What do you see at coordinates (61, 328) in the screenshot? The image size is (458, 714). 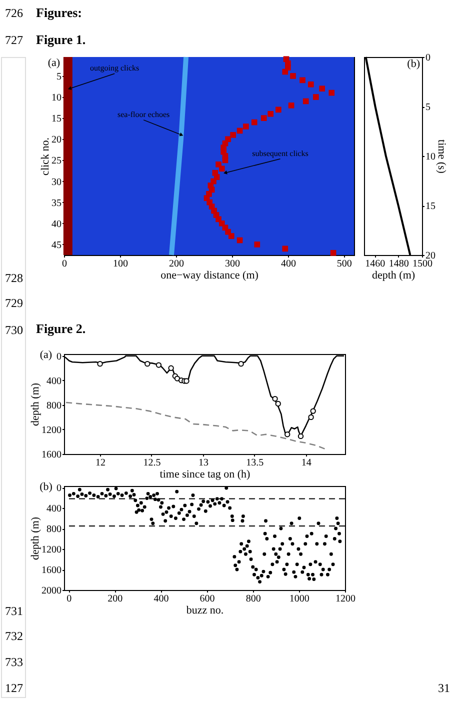 I see `caption: Figure 2.` at bounding box center [61, 328].